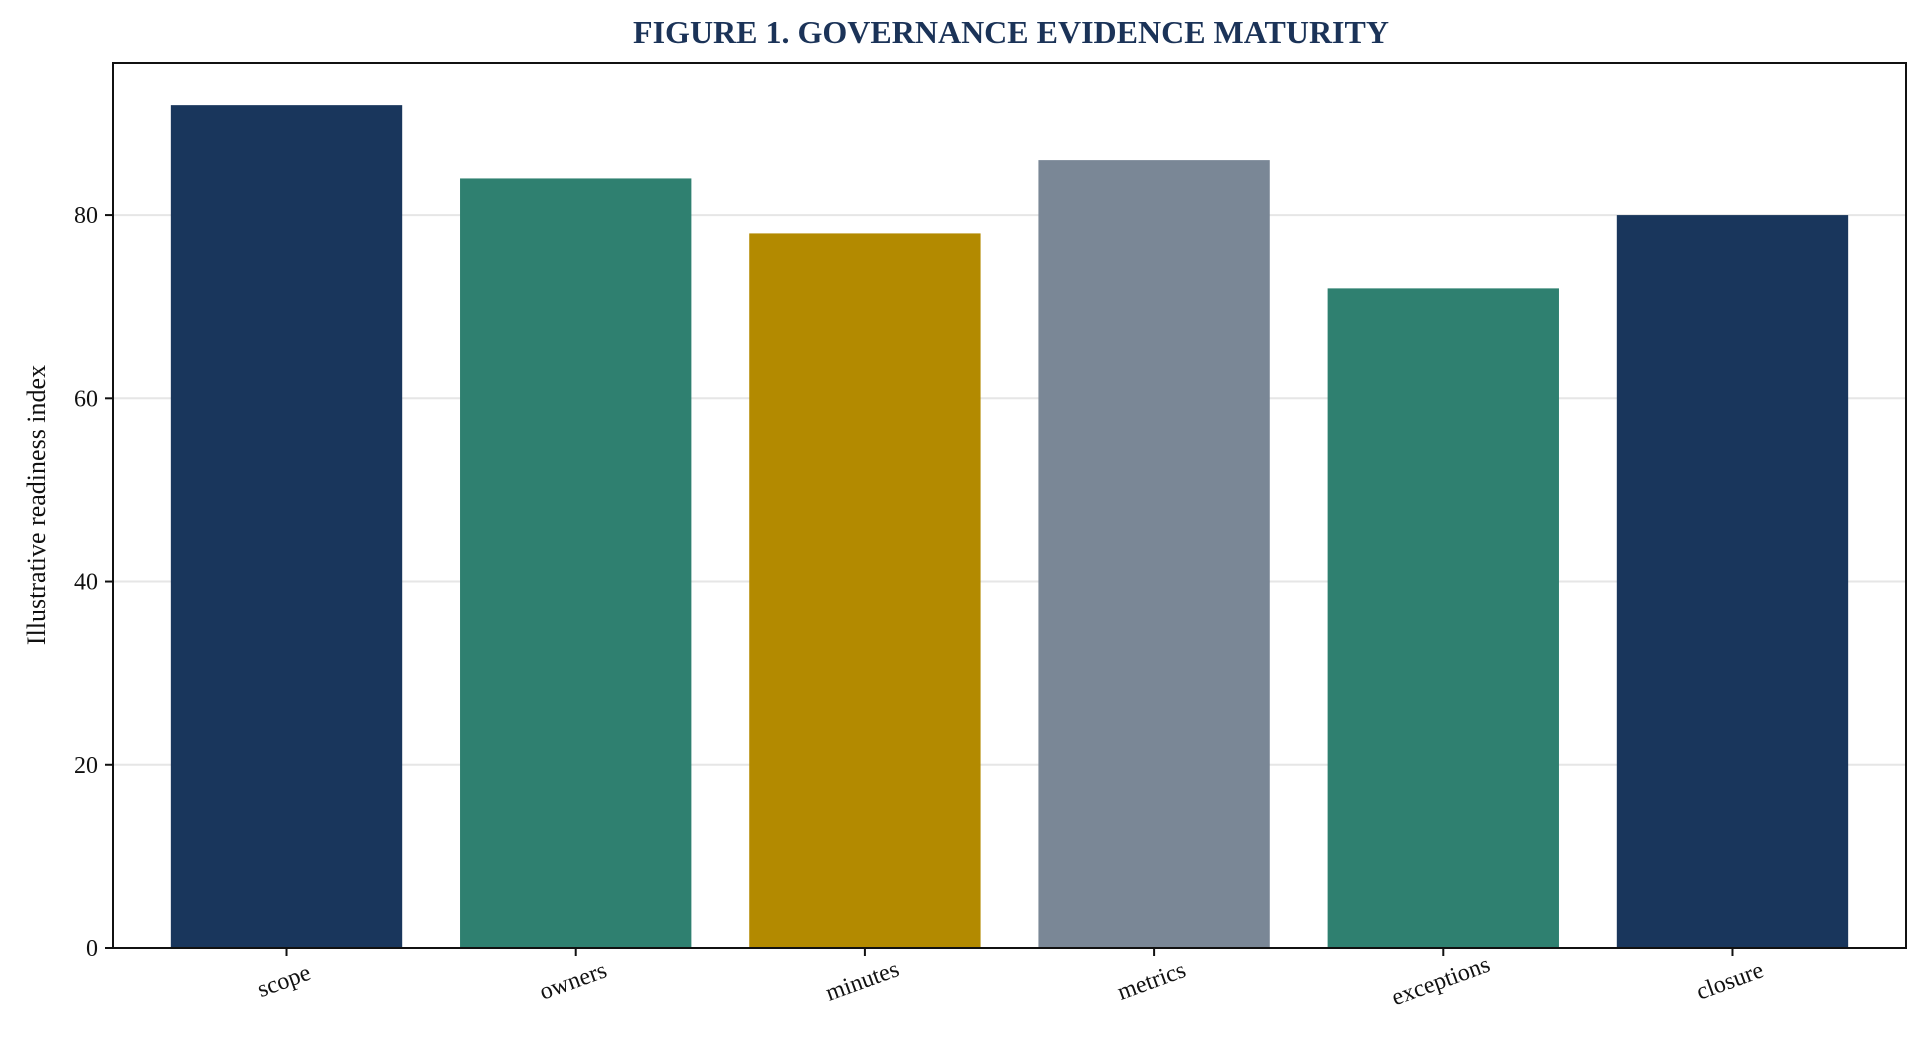 The width and height of the screenshot is (1924, 1061). What do you see at coordinates (286, 526) in the screenshot?
I see `bar-scope` at bounding box center [286, 526].